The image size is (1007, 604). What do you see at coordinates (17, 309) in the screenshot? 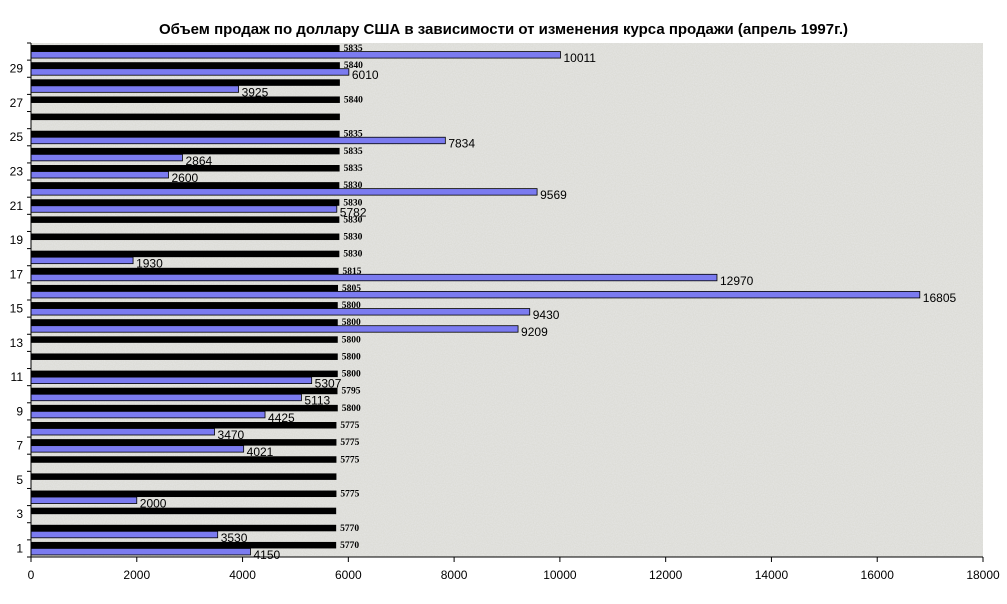
I see `y-tick-label: 15` at bounding box center [17, 309].